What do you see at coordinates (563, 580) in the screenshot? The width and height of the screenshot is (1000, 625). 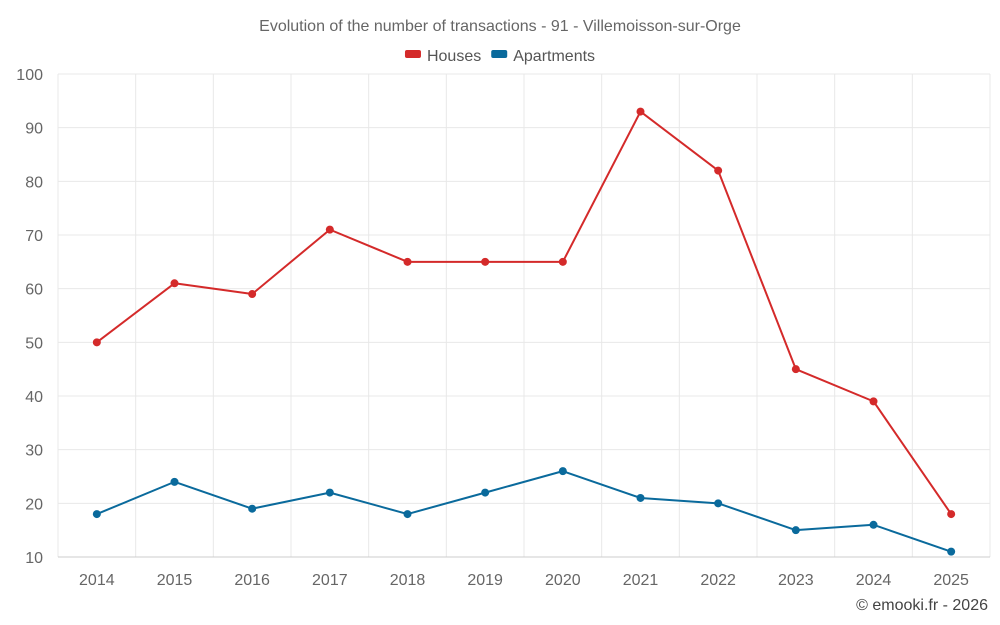 I see `x-tick-label: 2020` at bounding box center [563, 580].